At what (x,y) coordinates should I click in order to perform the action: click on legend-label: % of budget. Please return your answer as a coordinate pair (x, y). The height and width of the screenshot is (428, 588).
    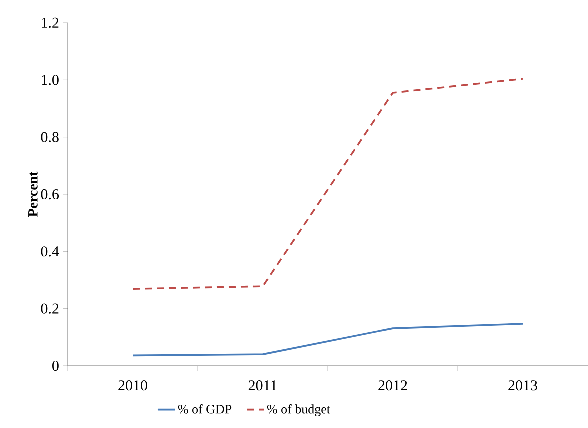
    Looking at the image, I should click on (298, 410).